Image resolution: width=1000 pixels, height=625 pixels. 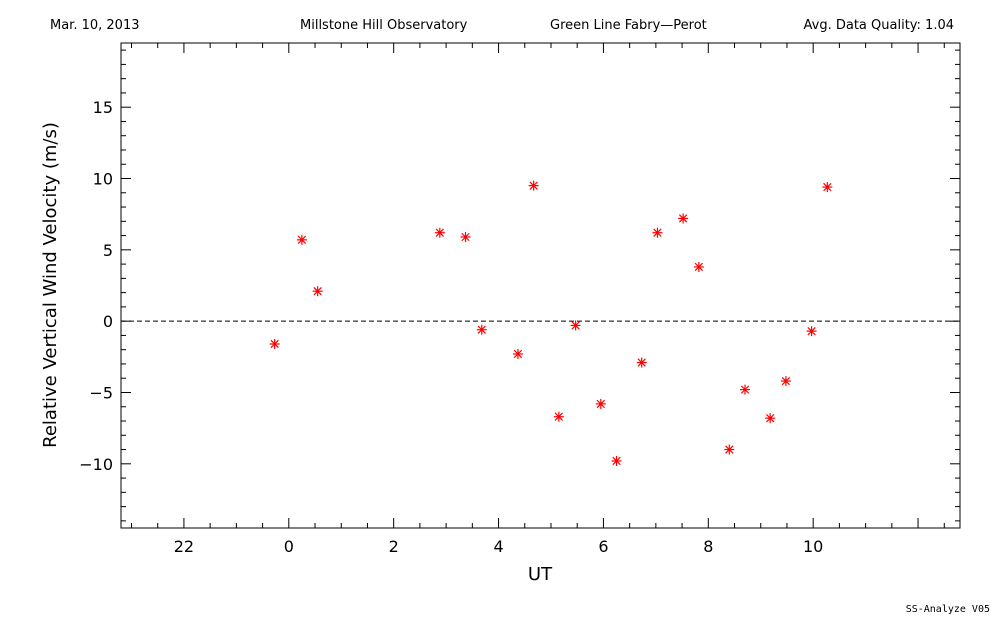 What do you see at coordinates (95, 25) in the screenshot?
I see `date-label: Mar. 10, 2013` at bounding box center [95, 25].